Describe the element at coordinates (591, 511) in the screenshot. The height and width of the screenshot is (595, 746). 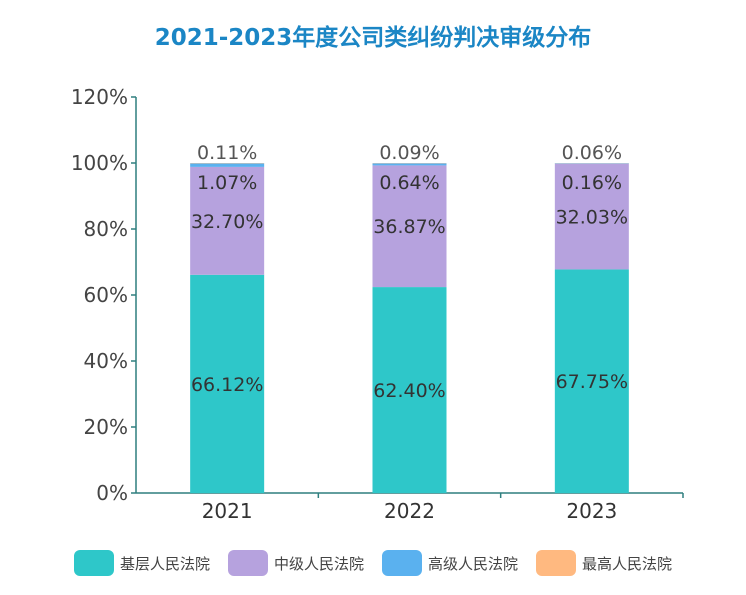
I see `x-tick-label: 2023` at that location.